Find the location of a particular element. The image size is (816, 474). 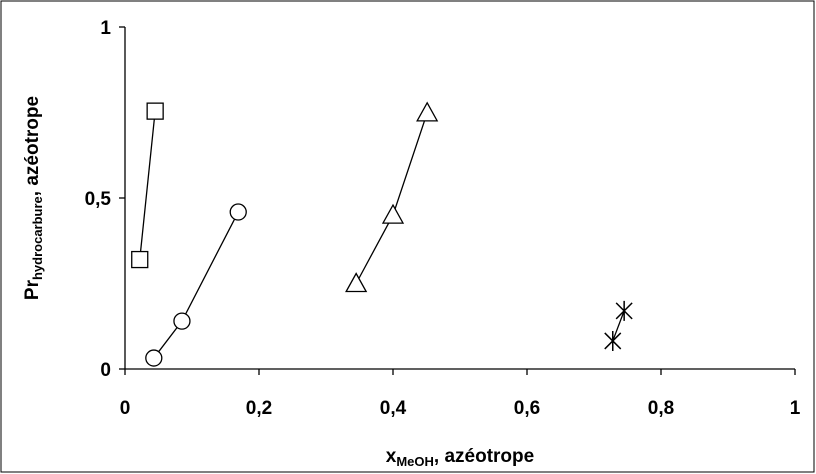

y-label-rest: , azéotrope is located at coordinates (32, 146).